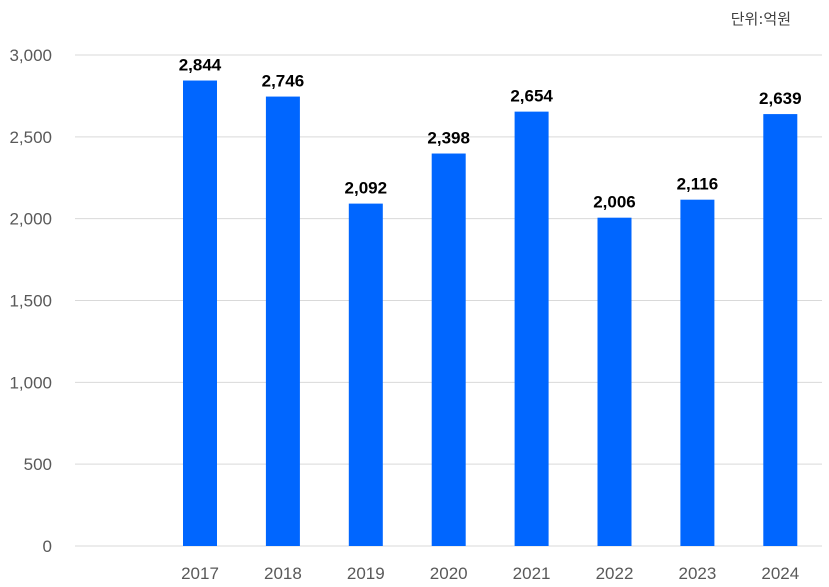 This screenshot has width=829, height=587. I want to click on y-tick-label: 1,000, so click(30, 382).